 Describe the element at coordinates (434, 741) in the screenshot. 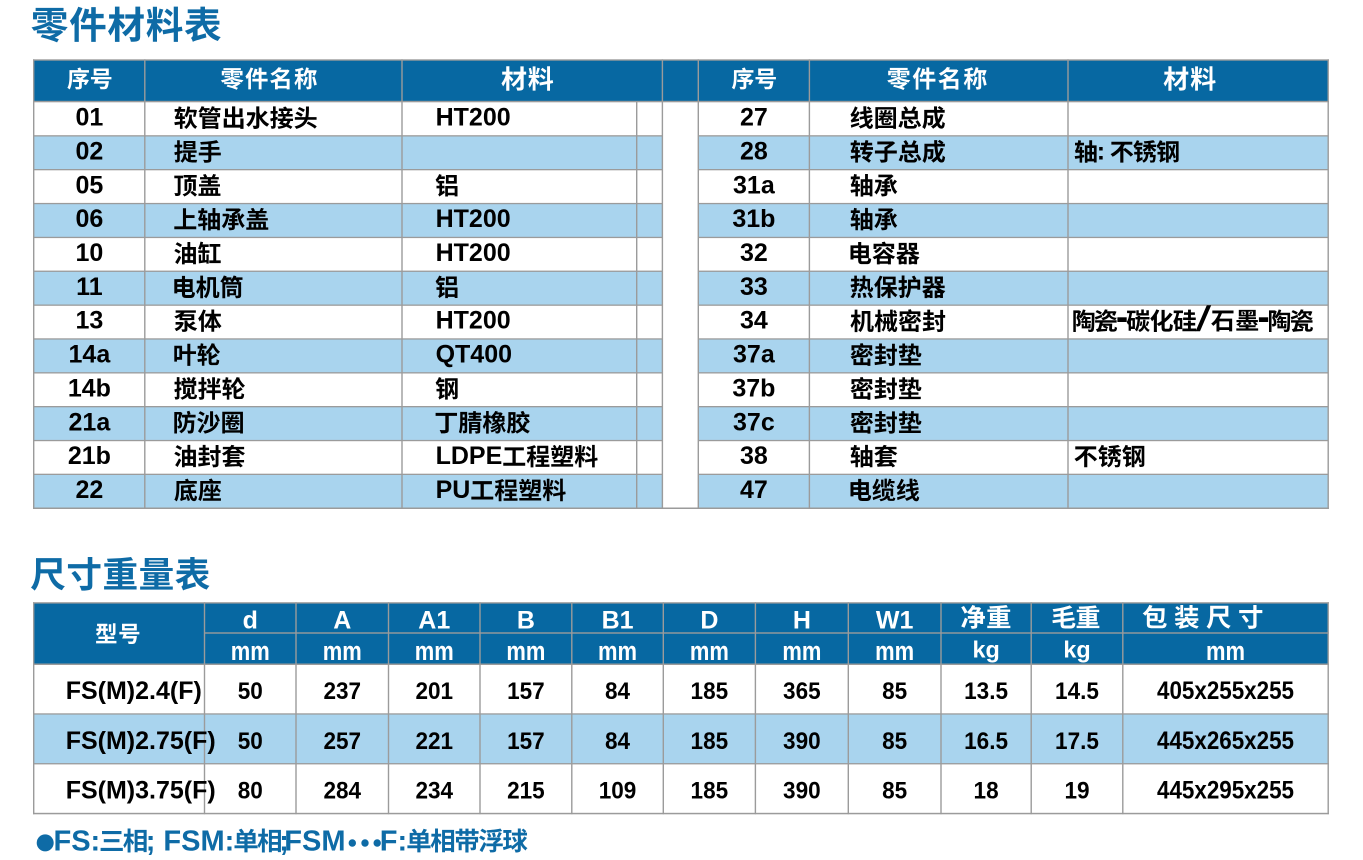

I see `svg-text: 221` at that location.